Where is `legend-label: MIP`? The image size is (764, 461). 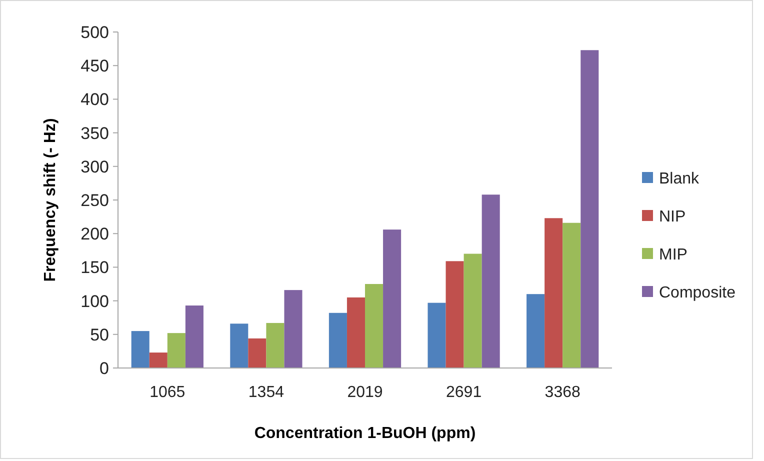 legend-label: MIP is located at coordinates (673, 255).